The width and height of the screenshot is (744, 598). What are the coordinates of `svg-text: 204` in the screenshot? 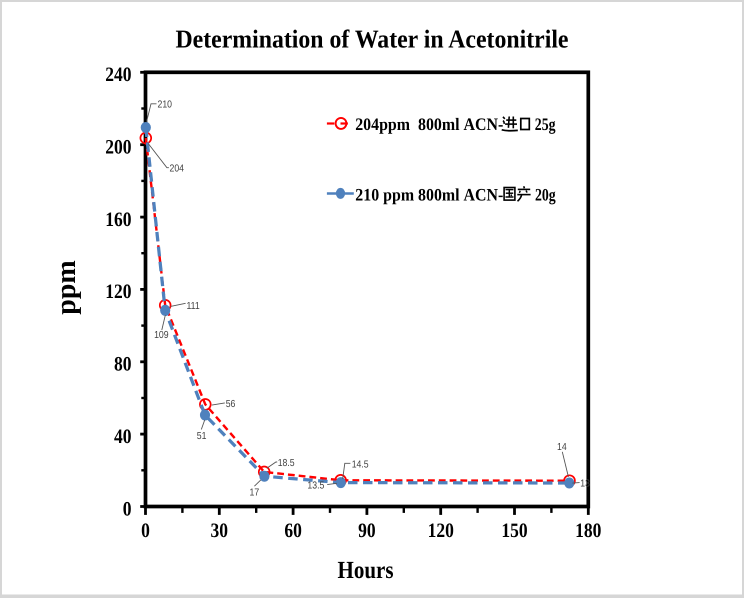 It's located at (177, 168).